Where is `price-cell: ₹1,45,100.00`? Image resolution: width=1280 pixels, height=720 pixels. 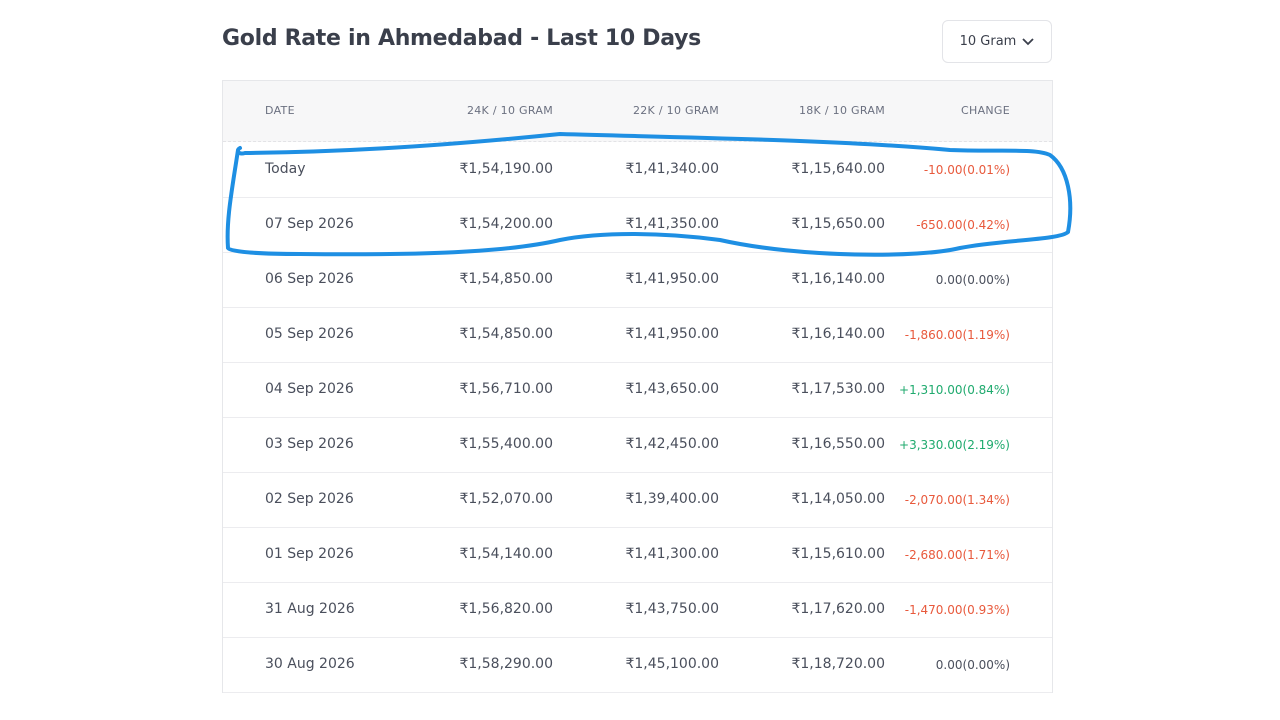 price-cell: ₹1,45,100.00 is located at coordinates (672, 664).